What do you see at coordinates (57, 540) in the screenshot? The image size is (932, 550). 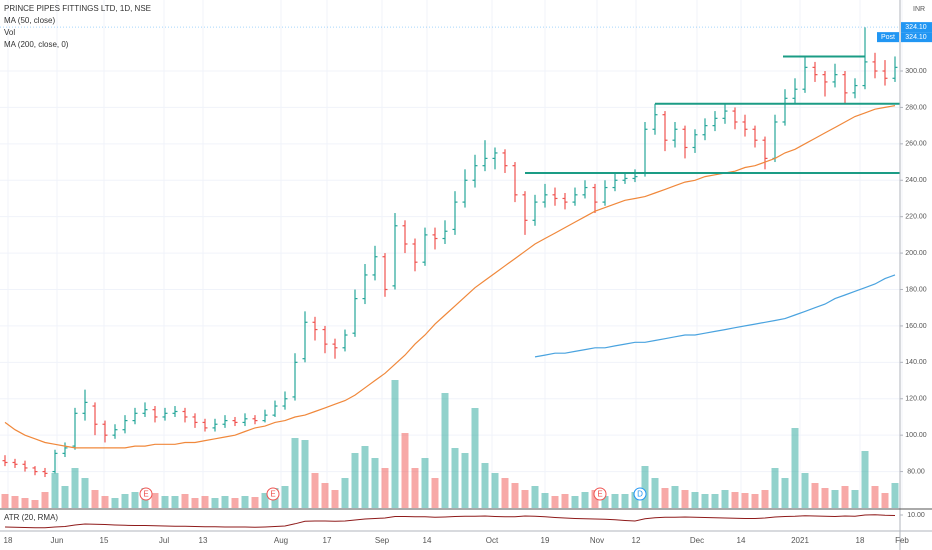 I see `x-tick-label: Jun` at bounding box center [57, 540].